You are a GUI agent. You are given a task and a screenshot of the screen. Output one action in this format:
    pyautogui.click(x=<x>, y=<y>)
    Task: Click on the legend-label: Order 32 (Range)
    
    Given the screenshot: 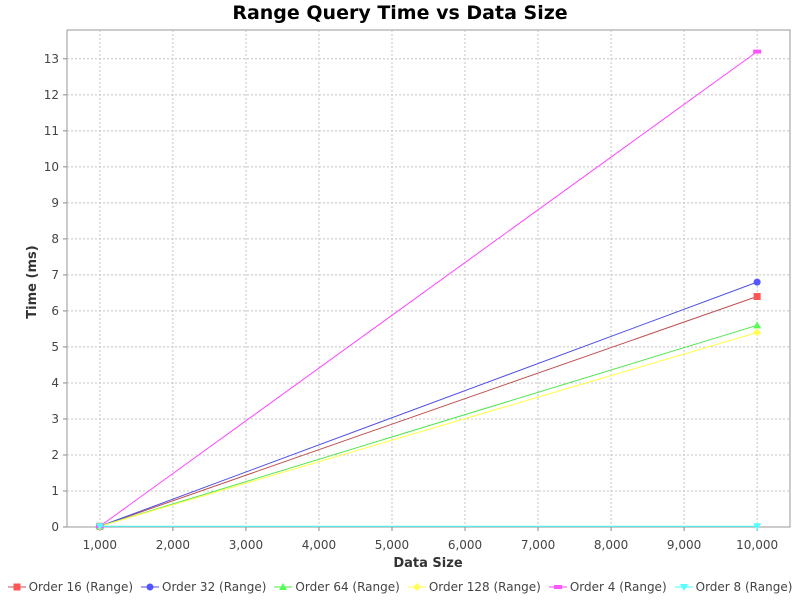 What is the action you would take?
    pyautogui.click(x=214, y=587)
    